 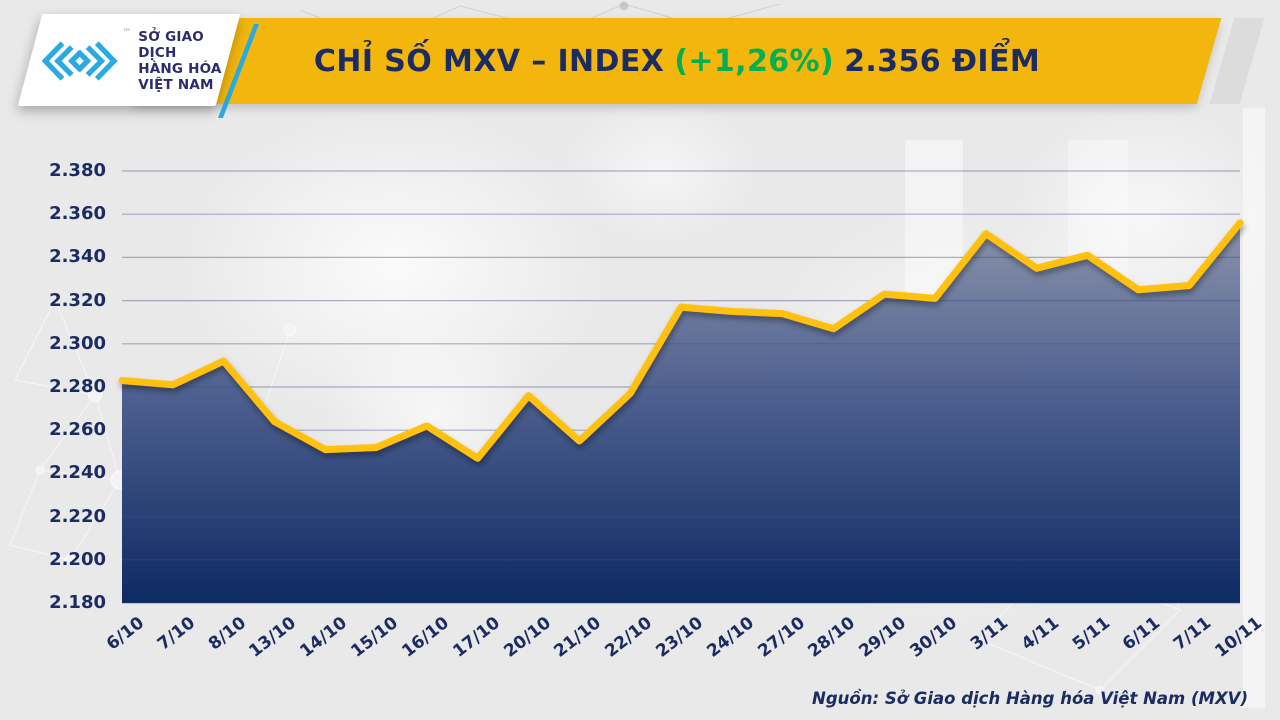 What do you see at coordinates (77, 170) in the screenshot?
I see `y-axis-label: 2.380` at bounding box center [77, 170].